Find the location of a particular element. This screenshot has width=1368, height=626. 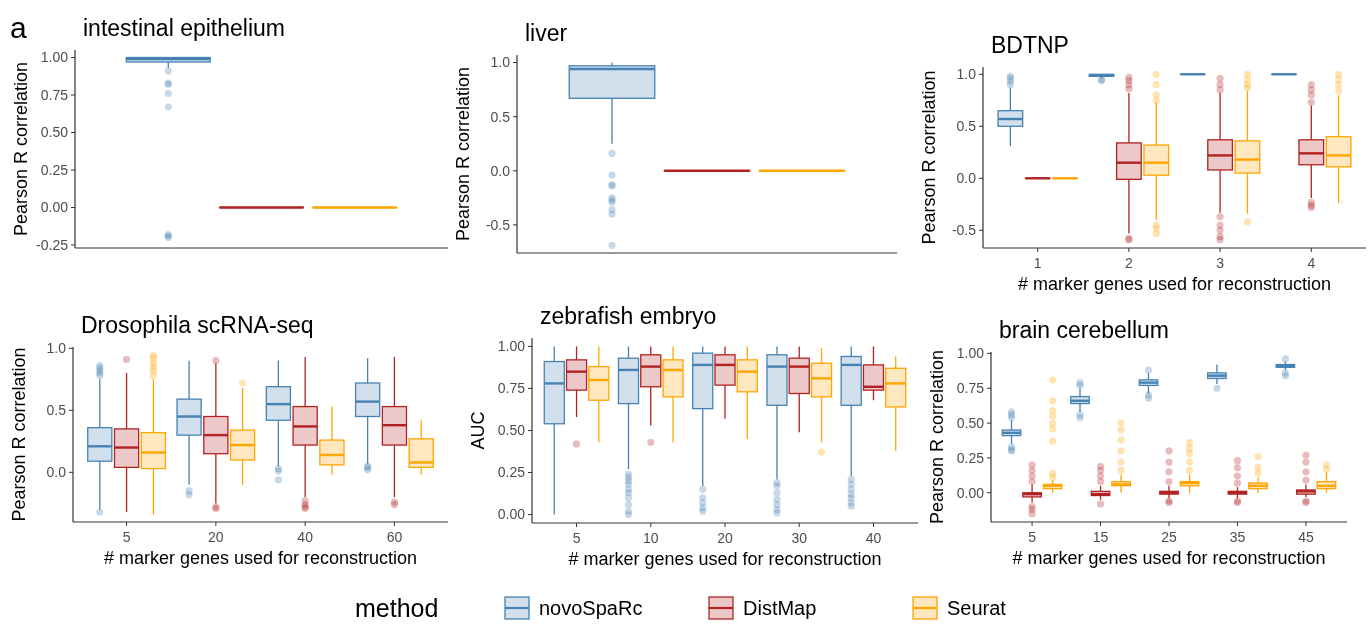

legend-label: Seurat is located at coordinates (977, 608).